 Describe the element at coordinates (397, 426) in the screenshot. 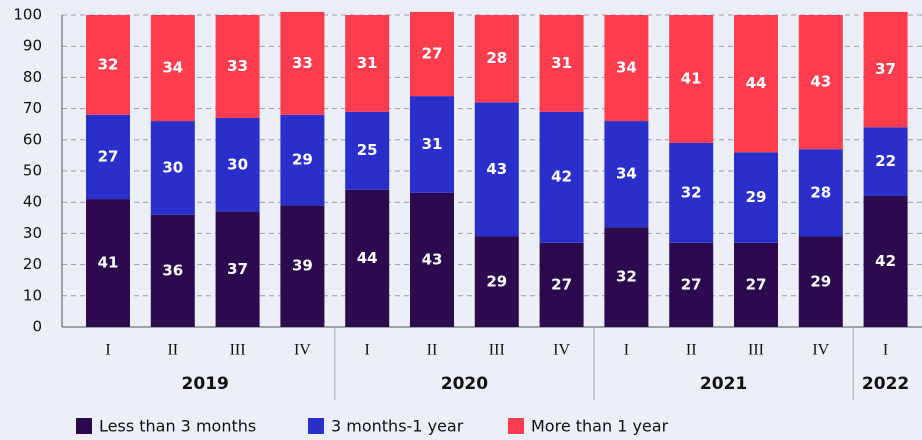

I see `legend-label: 3 months-1 year` at that location.